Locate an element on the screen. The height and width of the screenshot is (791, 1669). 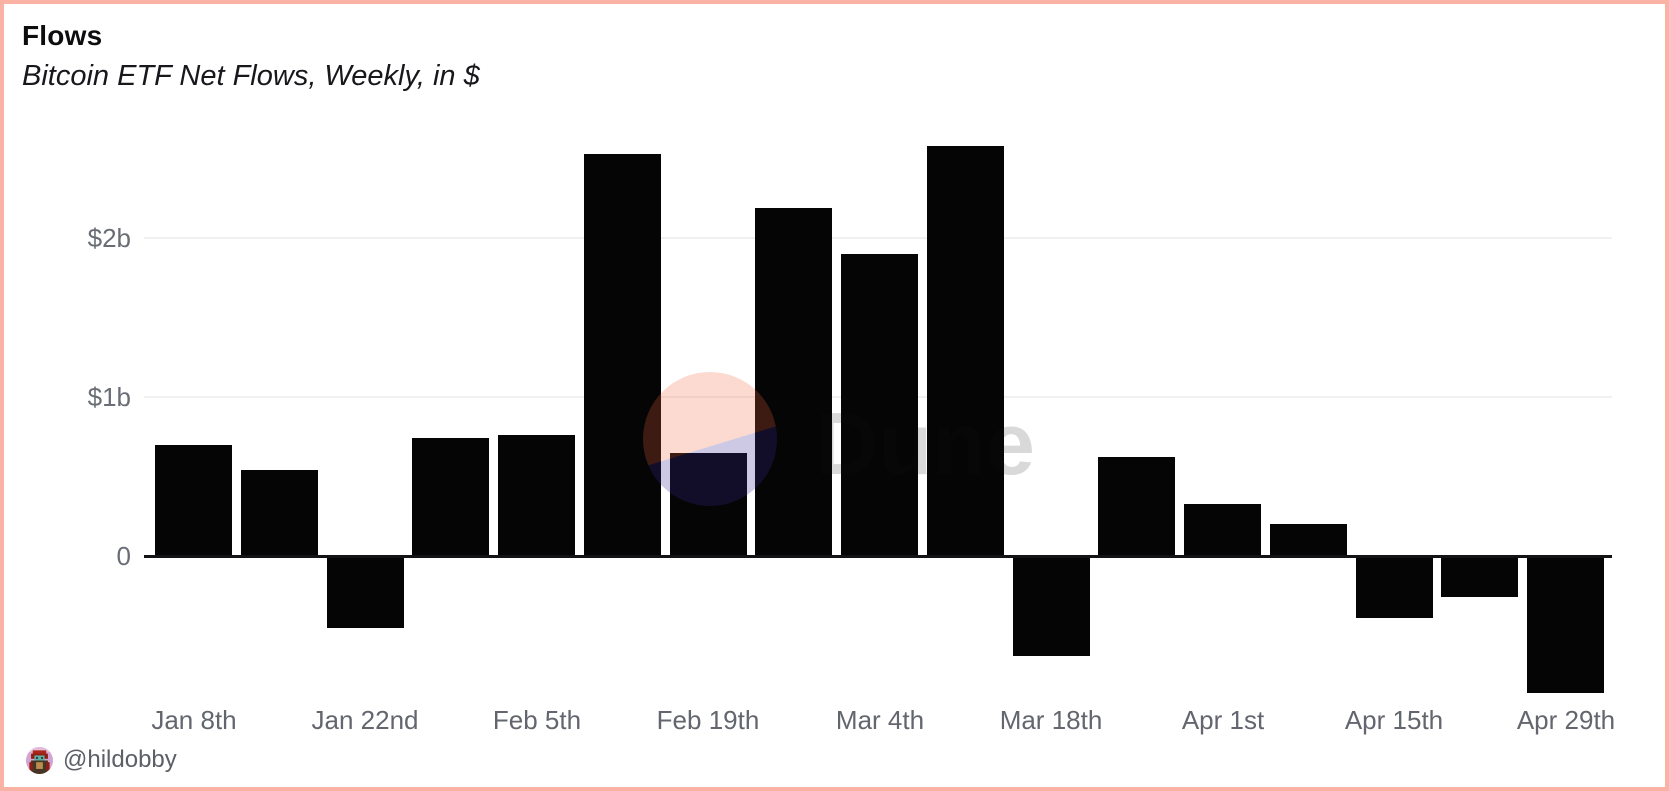
bar-mar-11th is located at coordinates (965, 350).